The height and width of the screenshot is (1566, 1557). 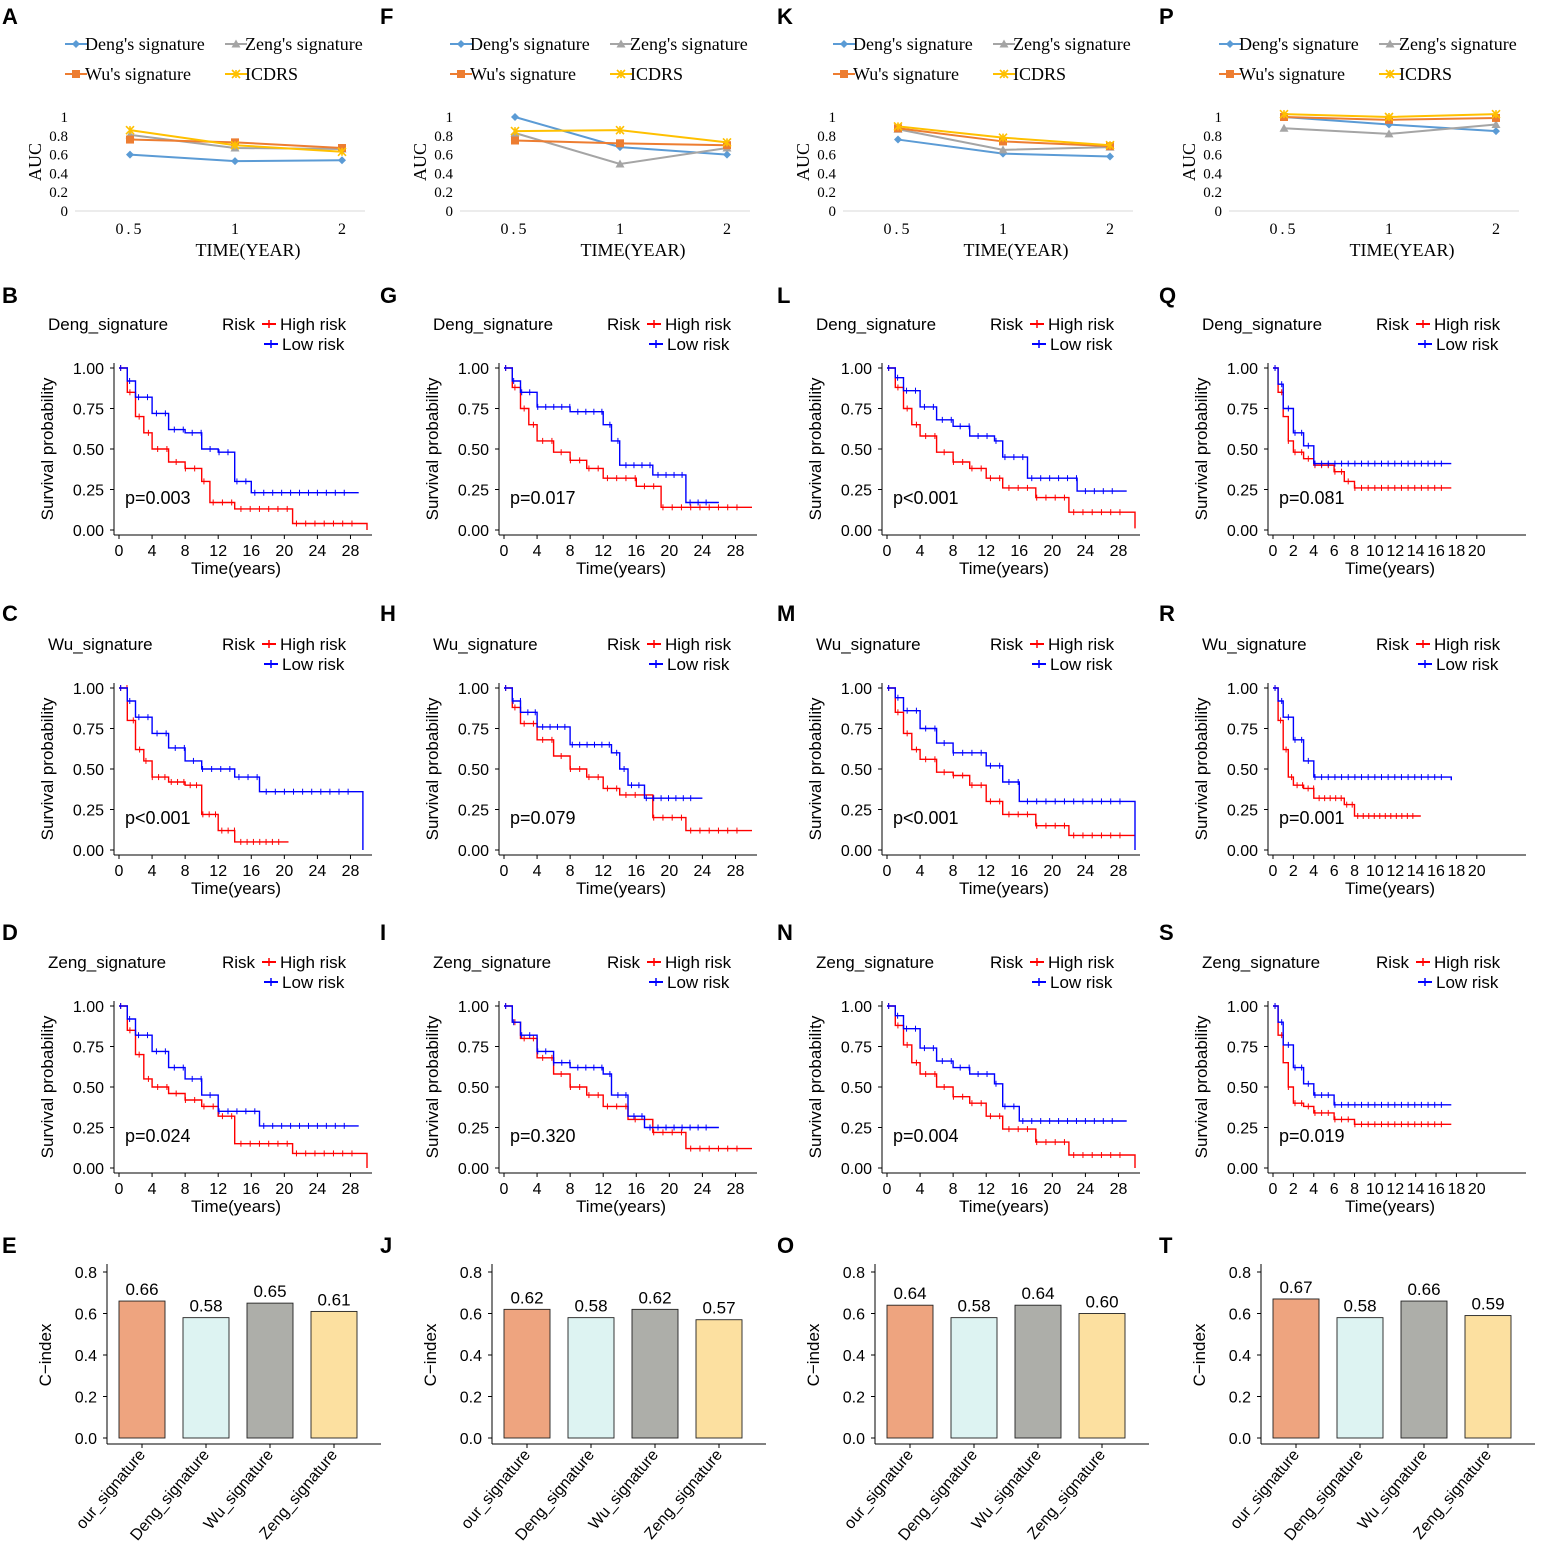 What do you see at coordinates (1458, 44) in the screenshot?
I see `legend-label: Zeng's signature` at bounding box center [1458, 44].